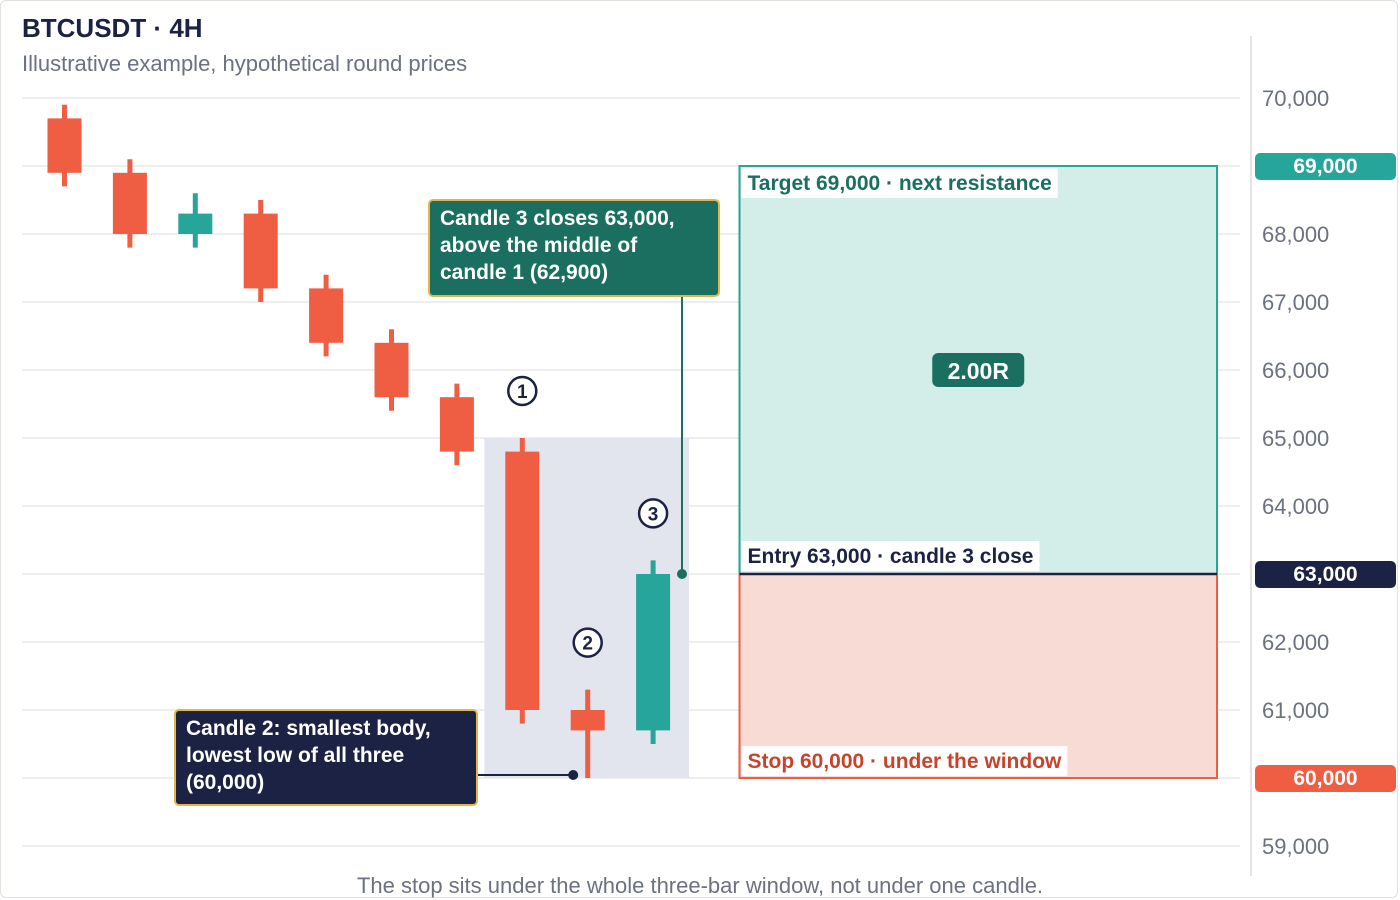 This screenshot has height=900, width=1400. I want to click on candle-number: 1, so click(522, 392).